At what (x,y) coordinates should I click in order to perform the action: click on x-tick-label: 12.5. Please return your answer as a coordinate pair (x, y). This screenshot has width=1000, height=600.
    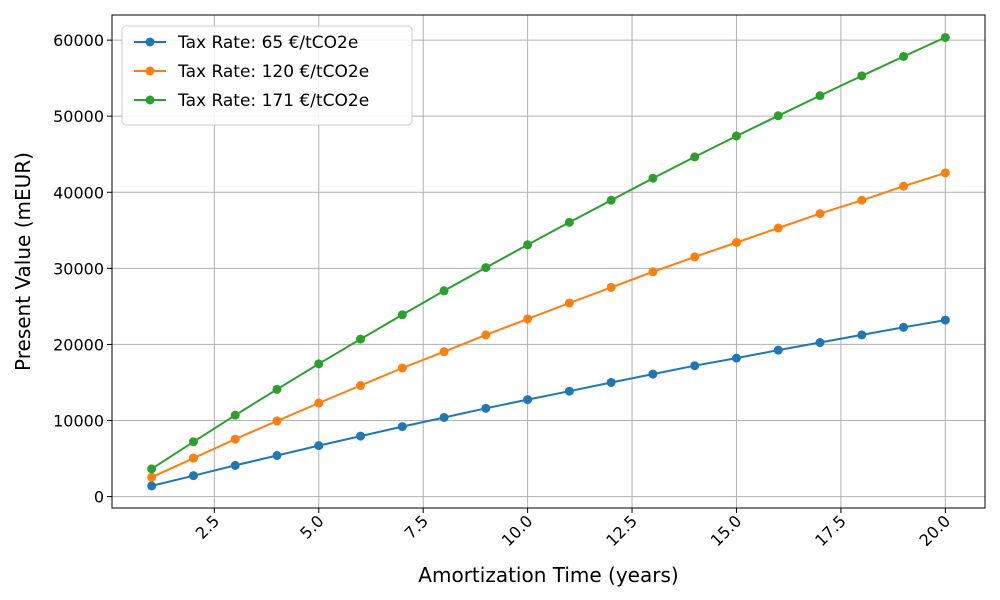
    Looking at the image, I should click on (621, 530).